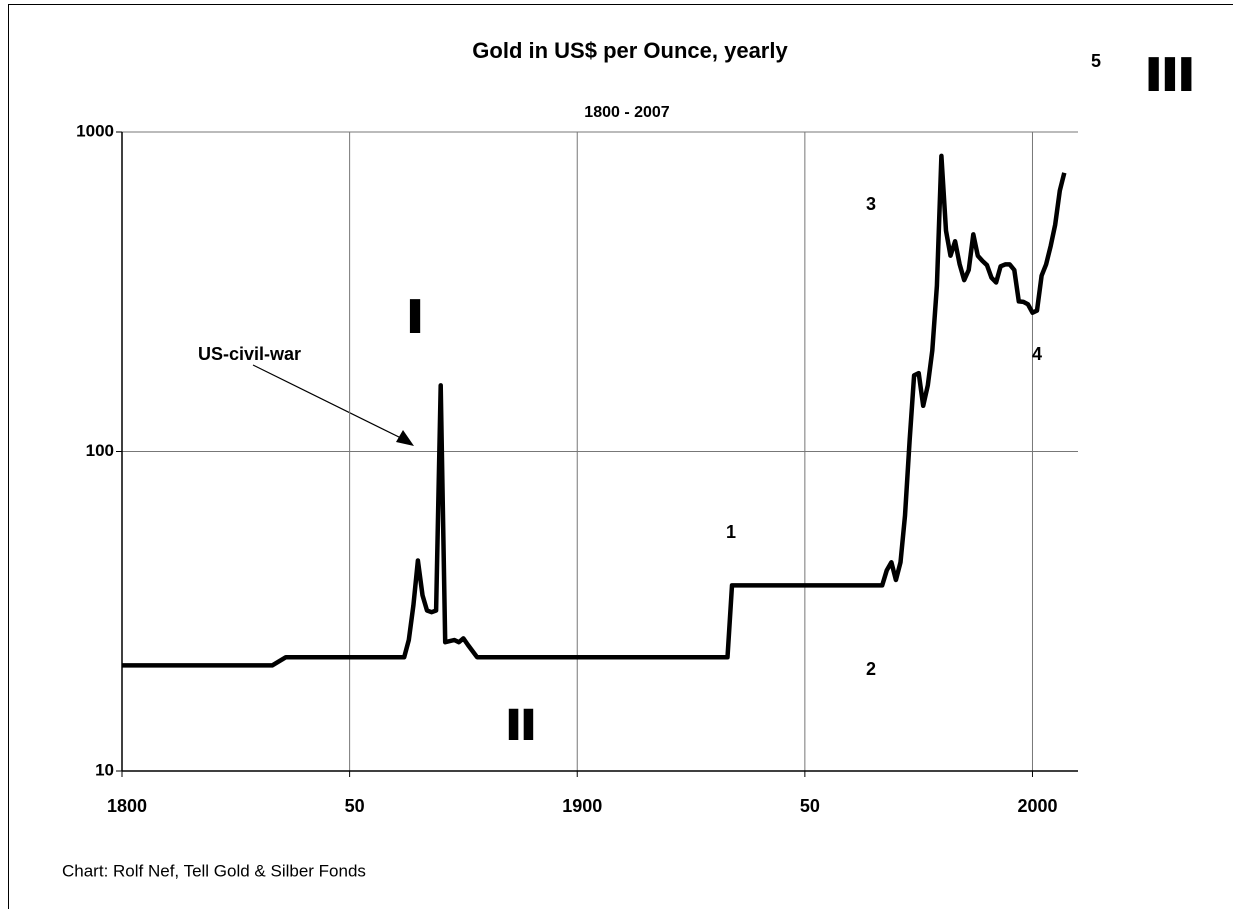  Describe the element at coordinates (95, 130) in the screenshot. I see `y-tick-label: 1000` at that location.